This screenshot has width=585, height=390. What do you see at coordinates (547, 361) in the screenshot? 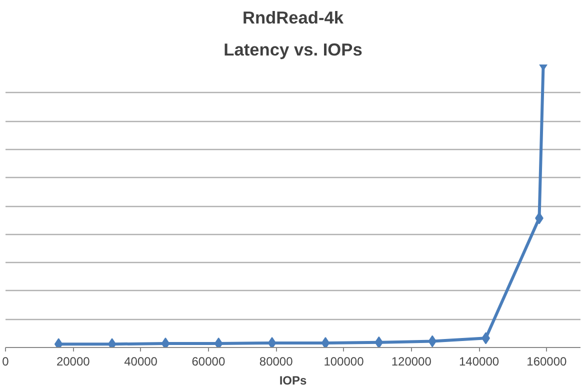
I see `x-tick-label: 160000` at bounding box center [547, 361].